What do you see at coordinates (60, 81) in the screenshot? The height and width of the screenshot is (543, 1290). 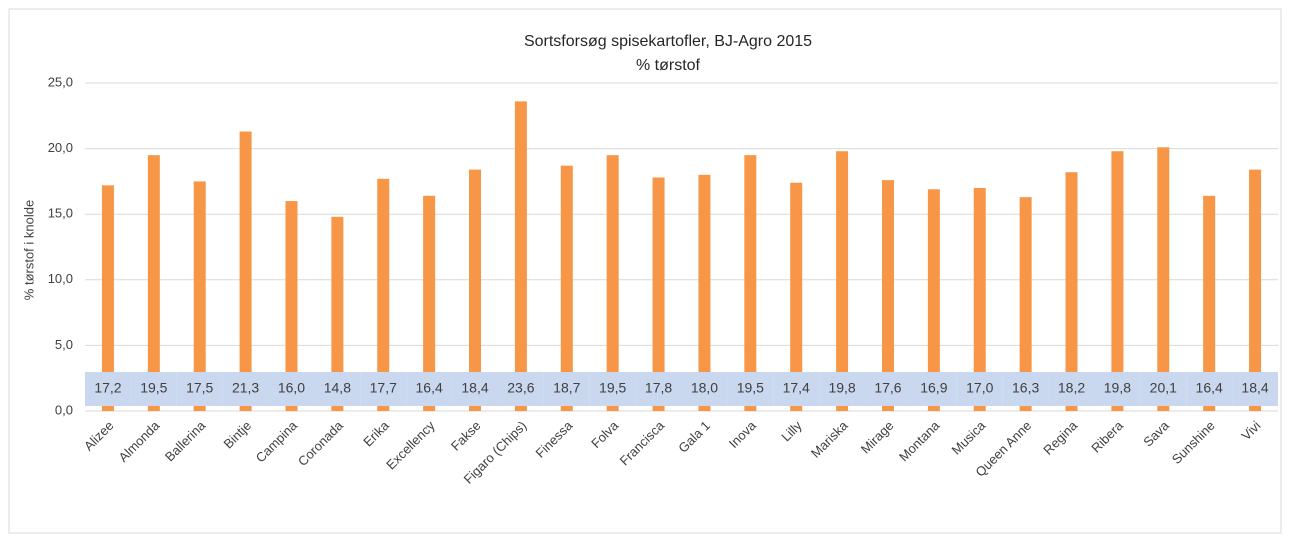 I see `y-tick-label: 25,0` at bounding box center [60, 81].